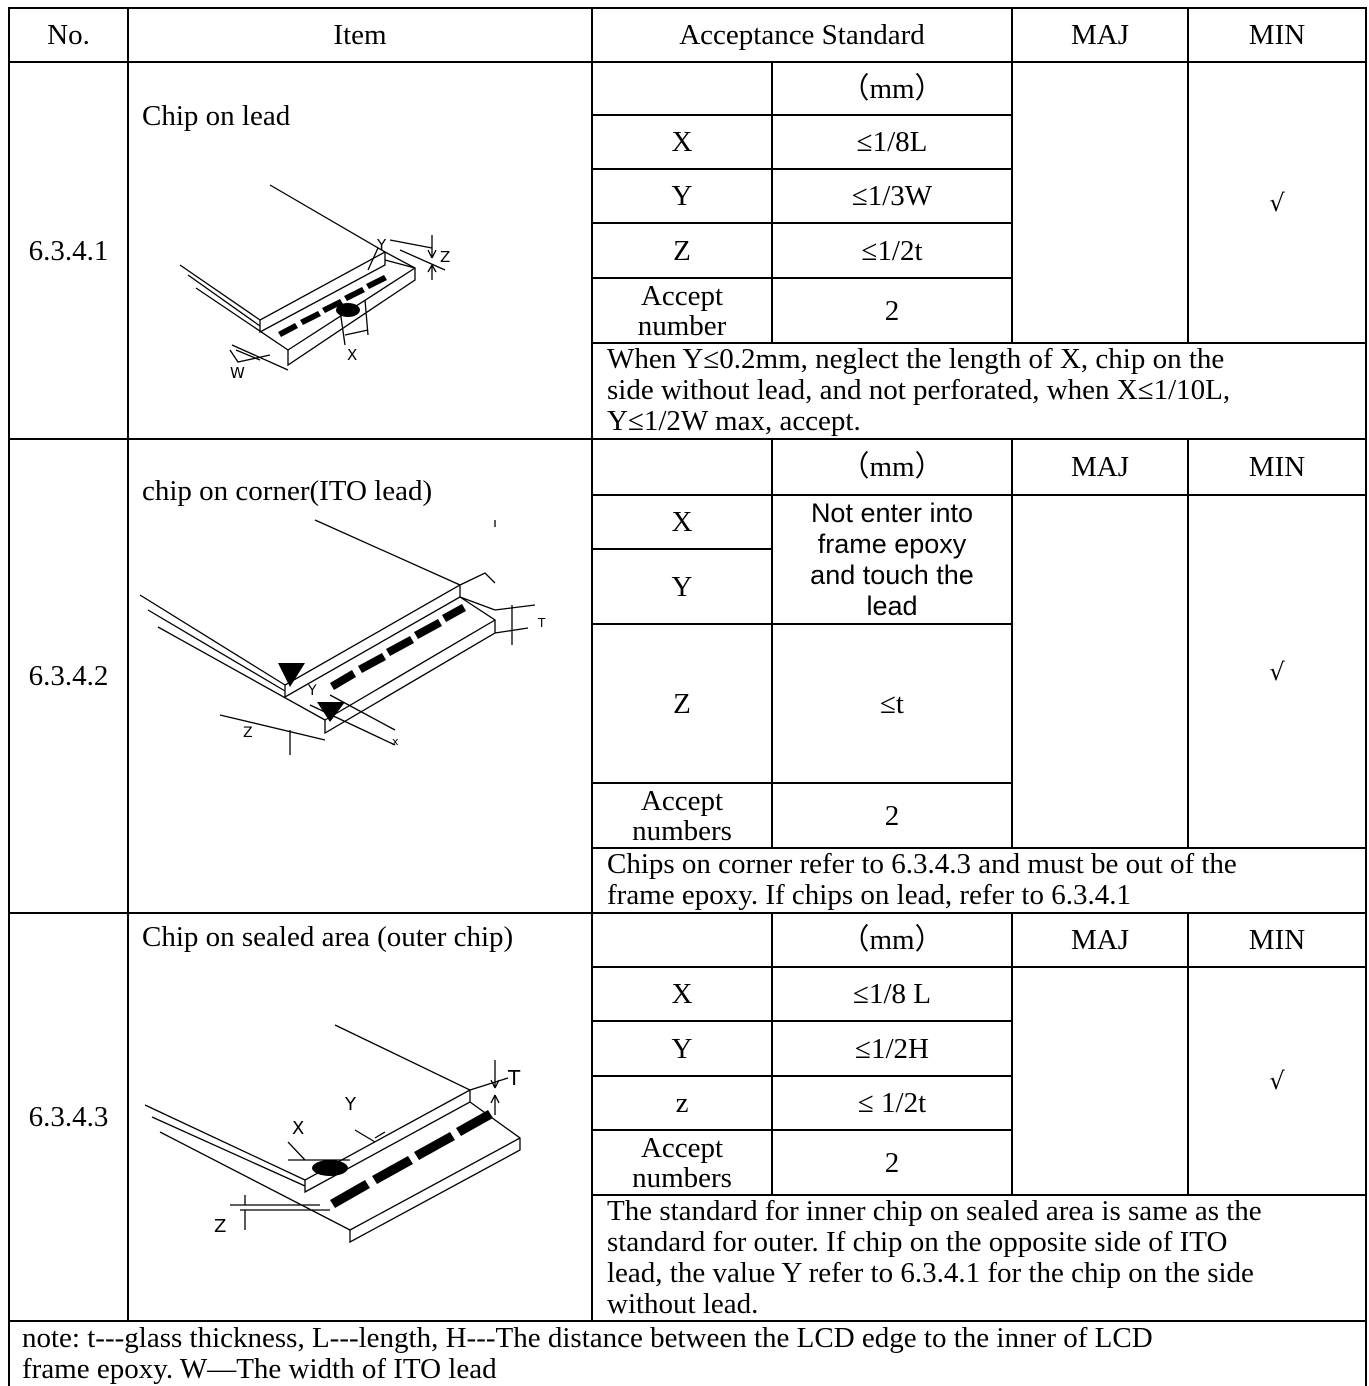 Image resolution: width=1369 pixels, height=1386 pixels. What do you see at coordinates (687, 1321) in the screenshot?
I see `footer-divider` at bounding box center [687, 1321].